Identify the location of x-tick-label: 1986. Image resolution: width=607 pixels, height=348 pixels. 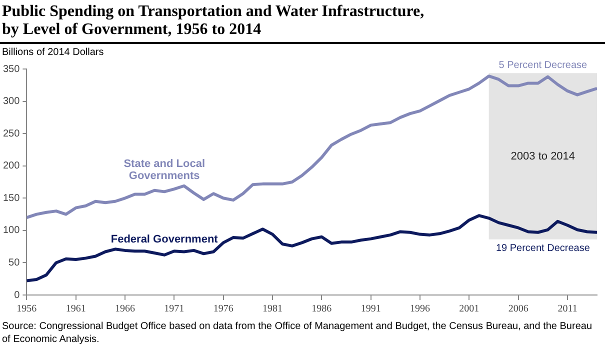
(322, 309).